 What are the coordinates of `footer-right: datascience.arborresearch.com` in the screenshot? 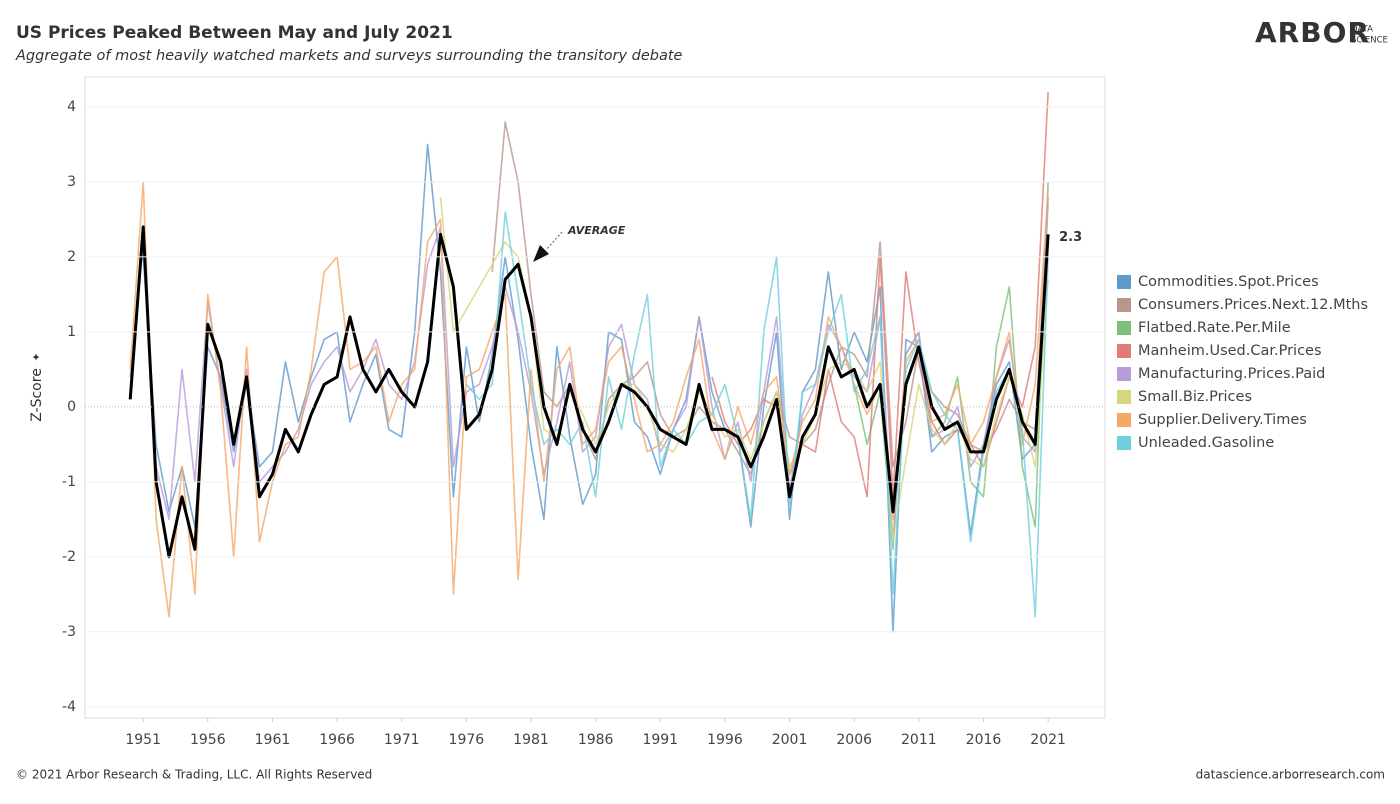 It's located at (1290, 775).